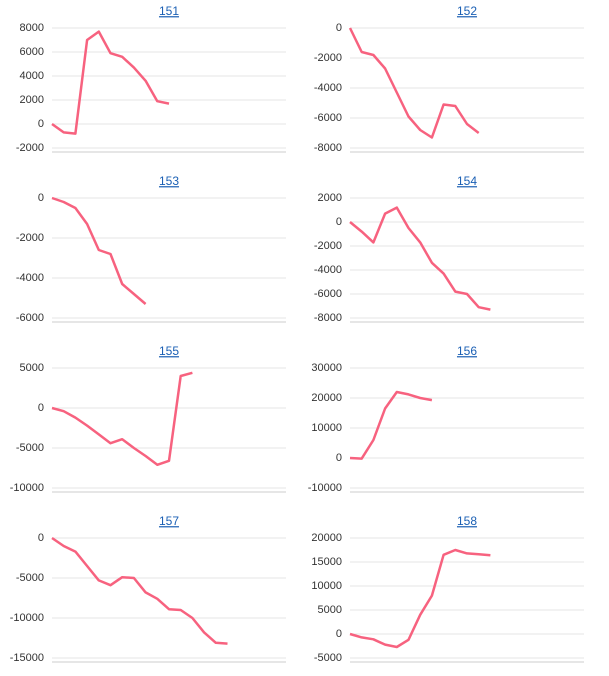 The width and height of the screenshot is (609, 676). I want to click on chart-title: 154, so click(467, 181).